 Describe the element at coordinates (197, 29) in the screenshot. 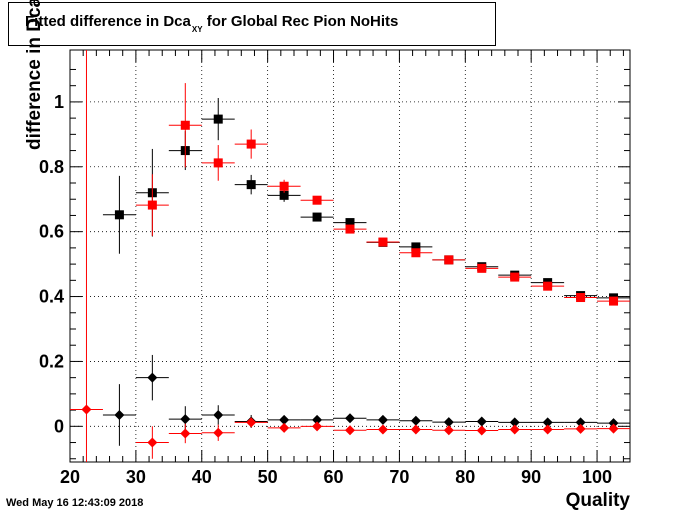

I see `title-subscript: XY` at that location.